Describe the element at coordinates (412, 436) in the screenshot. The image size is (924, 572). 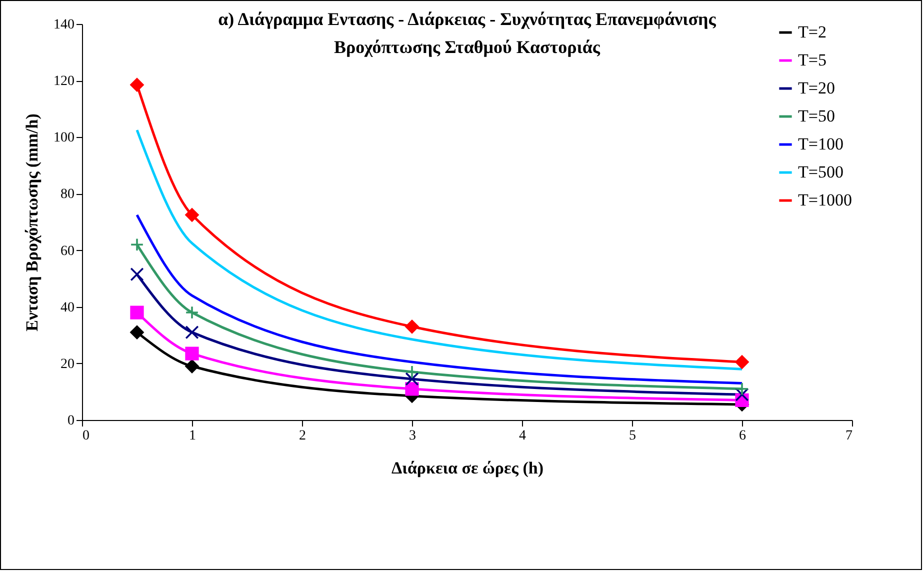
I see `x-tick-label: 3` at that location.